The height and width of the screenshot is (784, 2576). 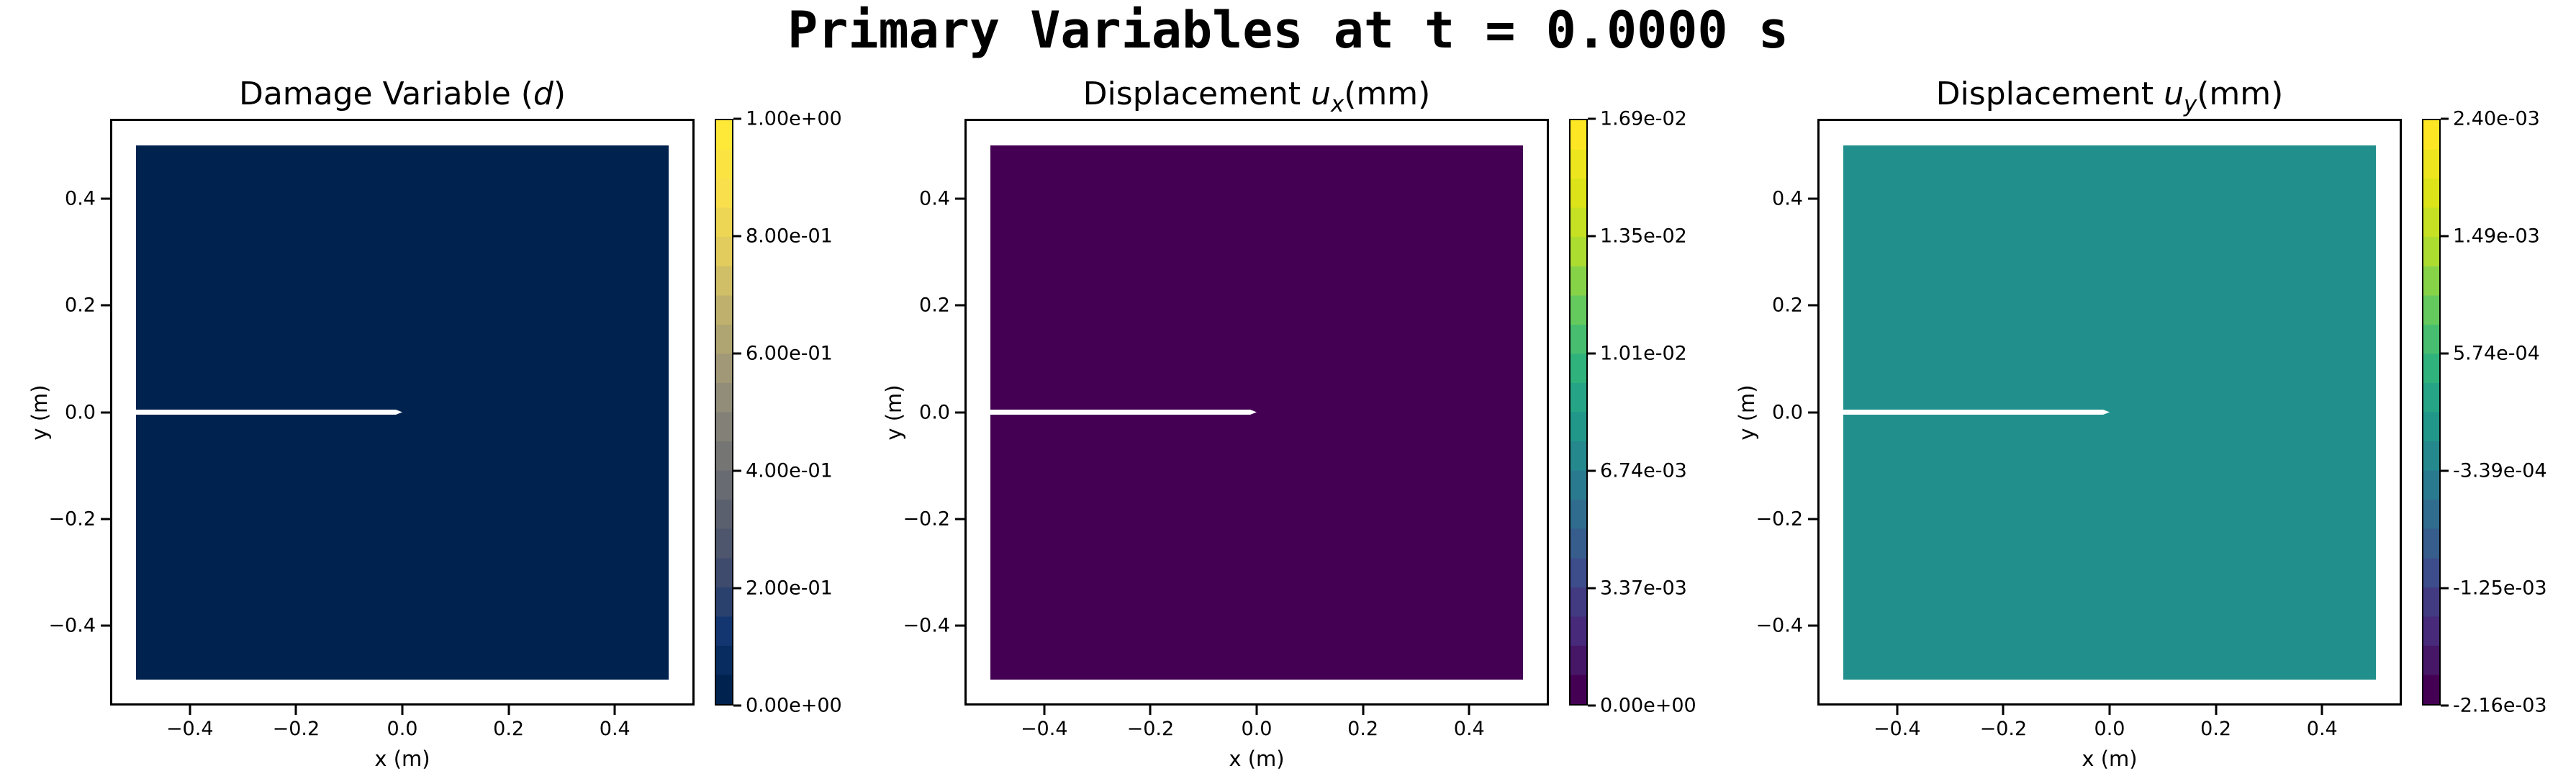 What do you see at coordinates (2500, 588) in the screenshot?
I see `colorbar-tick-label: -1.25e-03` at bounding box center [2500, 588].